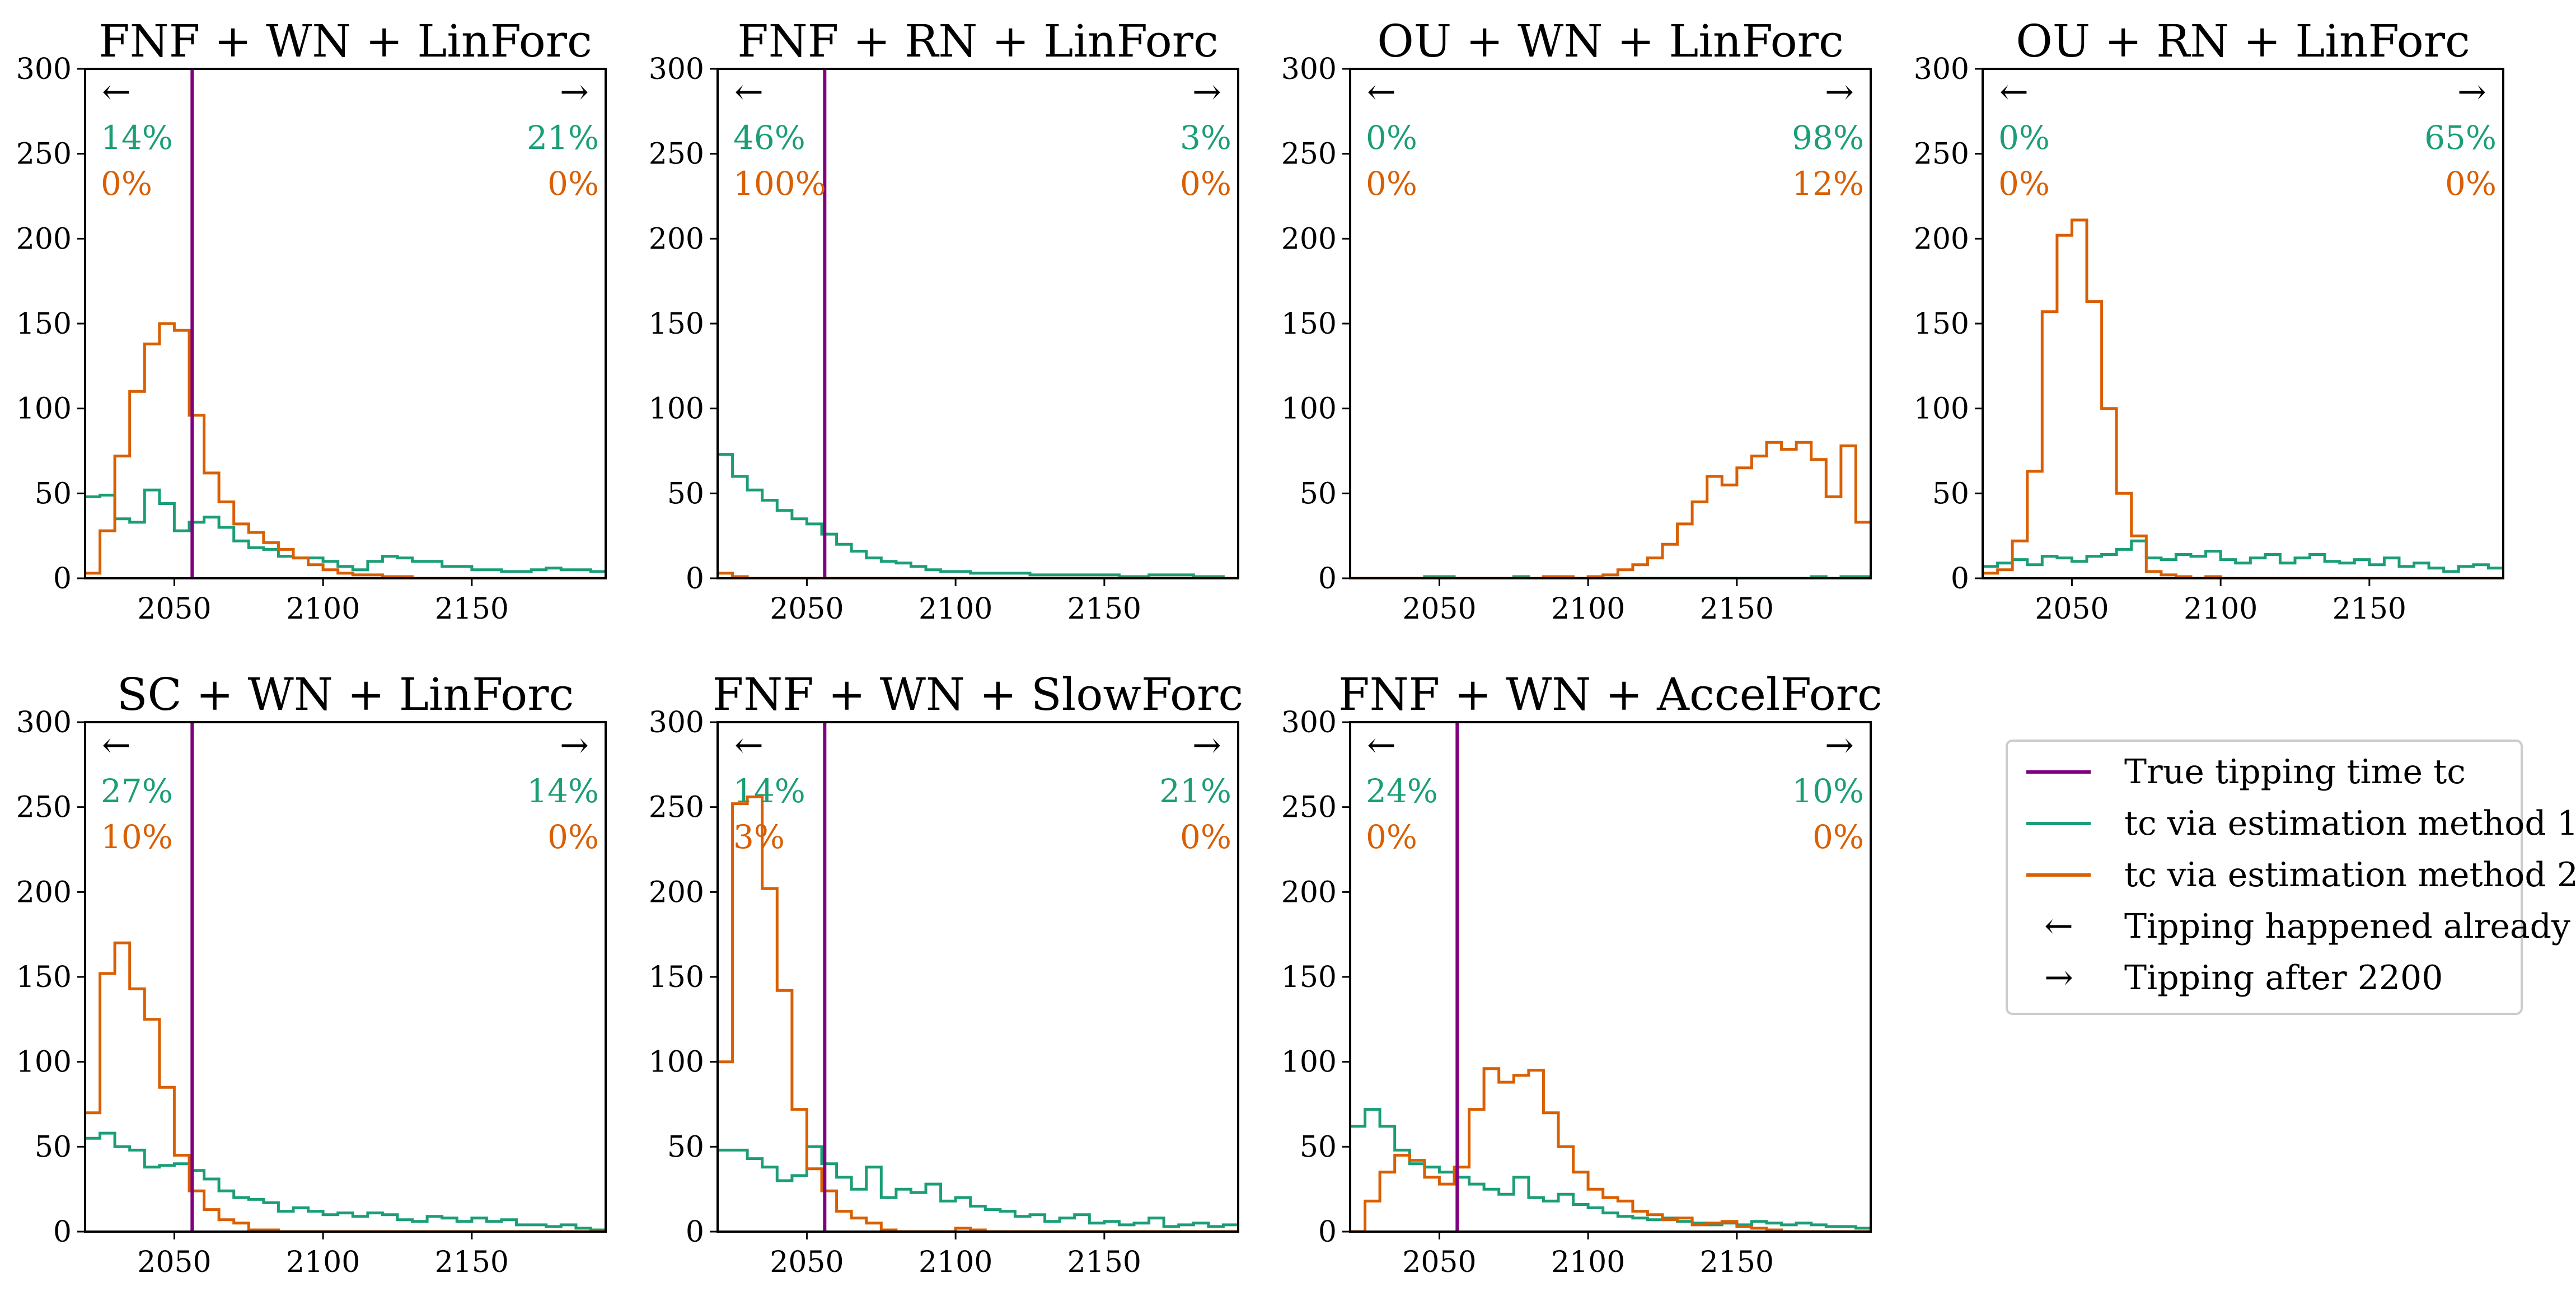 The width and height of the screenshot is (2576, 1296). Describe the element at coordinates (978, 41) in the screenshot. I see `panel-title: FNF + RN + LinForc` at that location.